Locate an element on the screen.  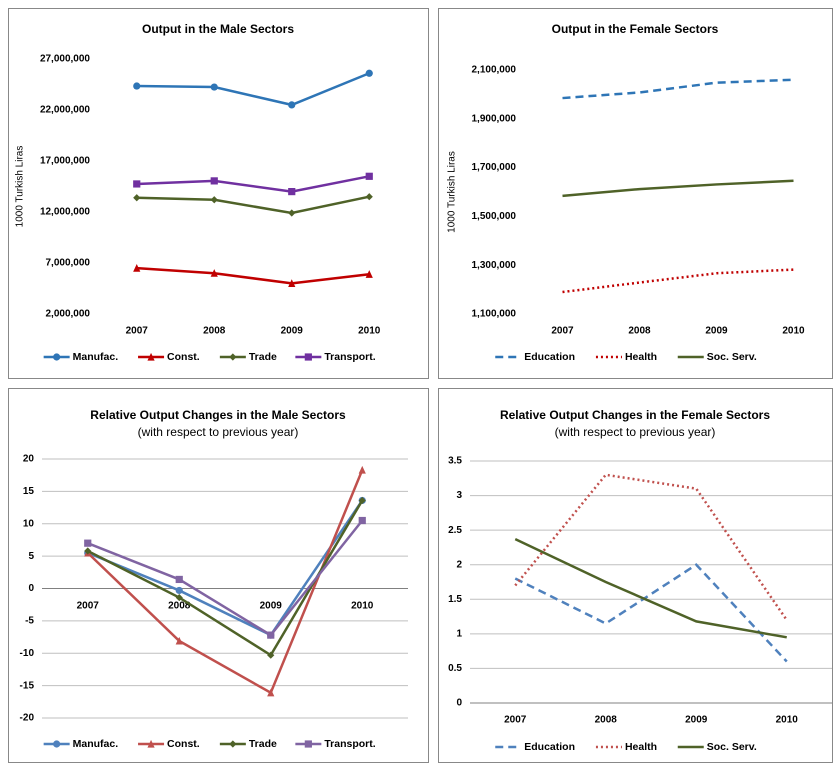
y-tick-label: -20 is located at coordinates (27, 718).